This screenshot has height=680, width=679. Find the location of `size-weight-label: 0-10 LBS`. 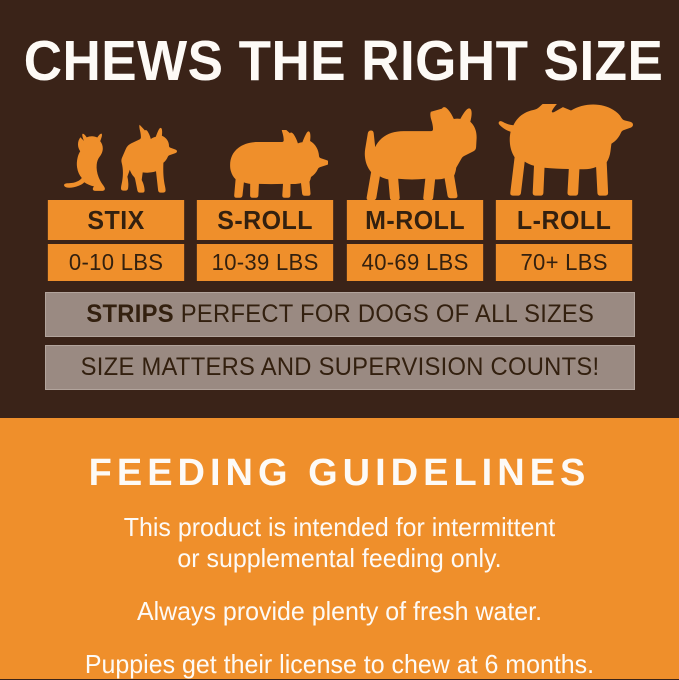

size-weight-label: 0-10 LBS is located at coordinates (116, 262).